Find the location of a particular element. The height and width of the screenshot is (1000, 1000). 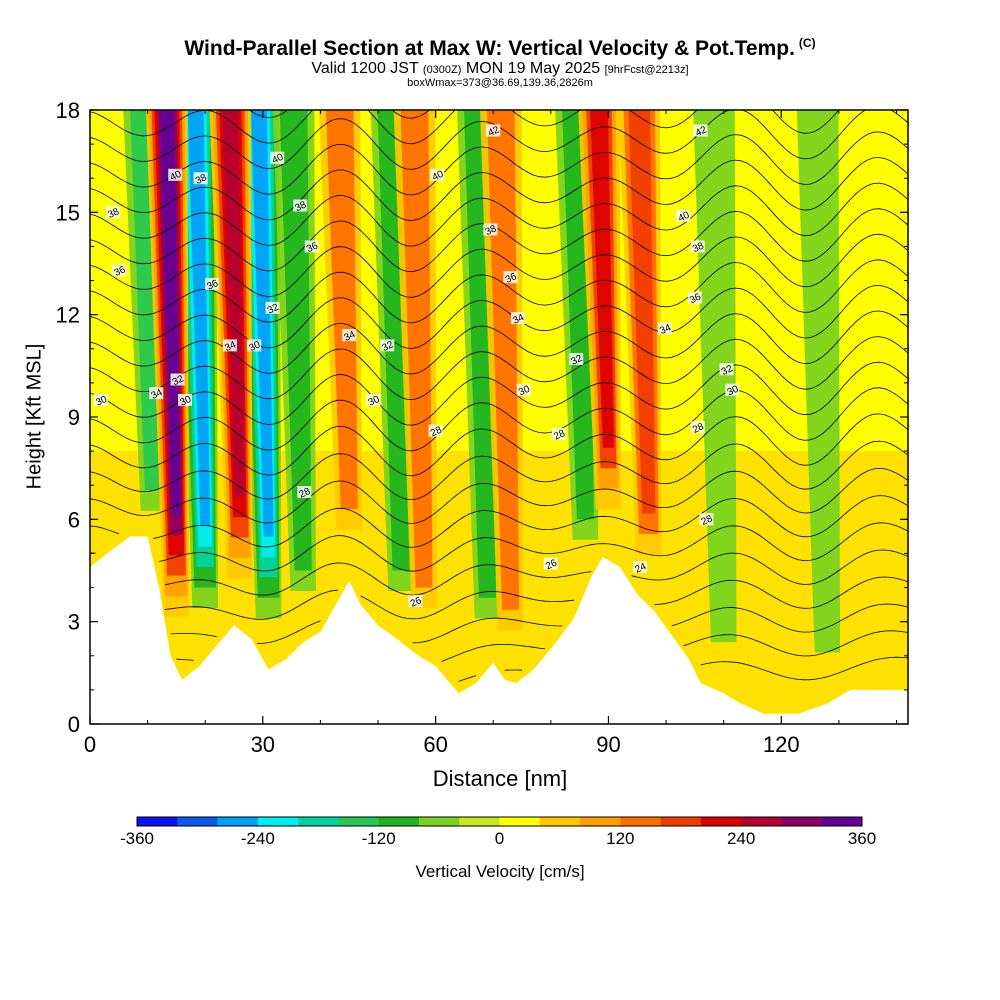

x-tick-label: 0 is located at coordinates (90, 744).